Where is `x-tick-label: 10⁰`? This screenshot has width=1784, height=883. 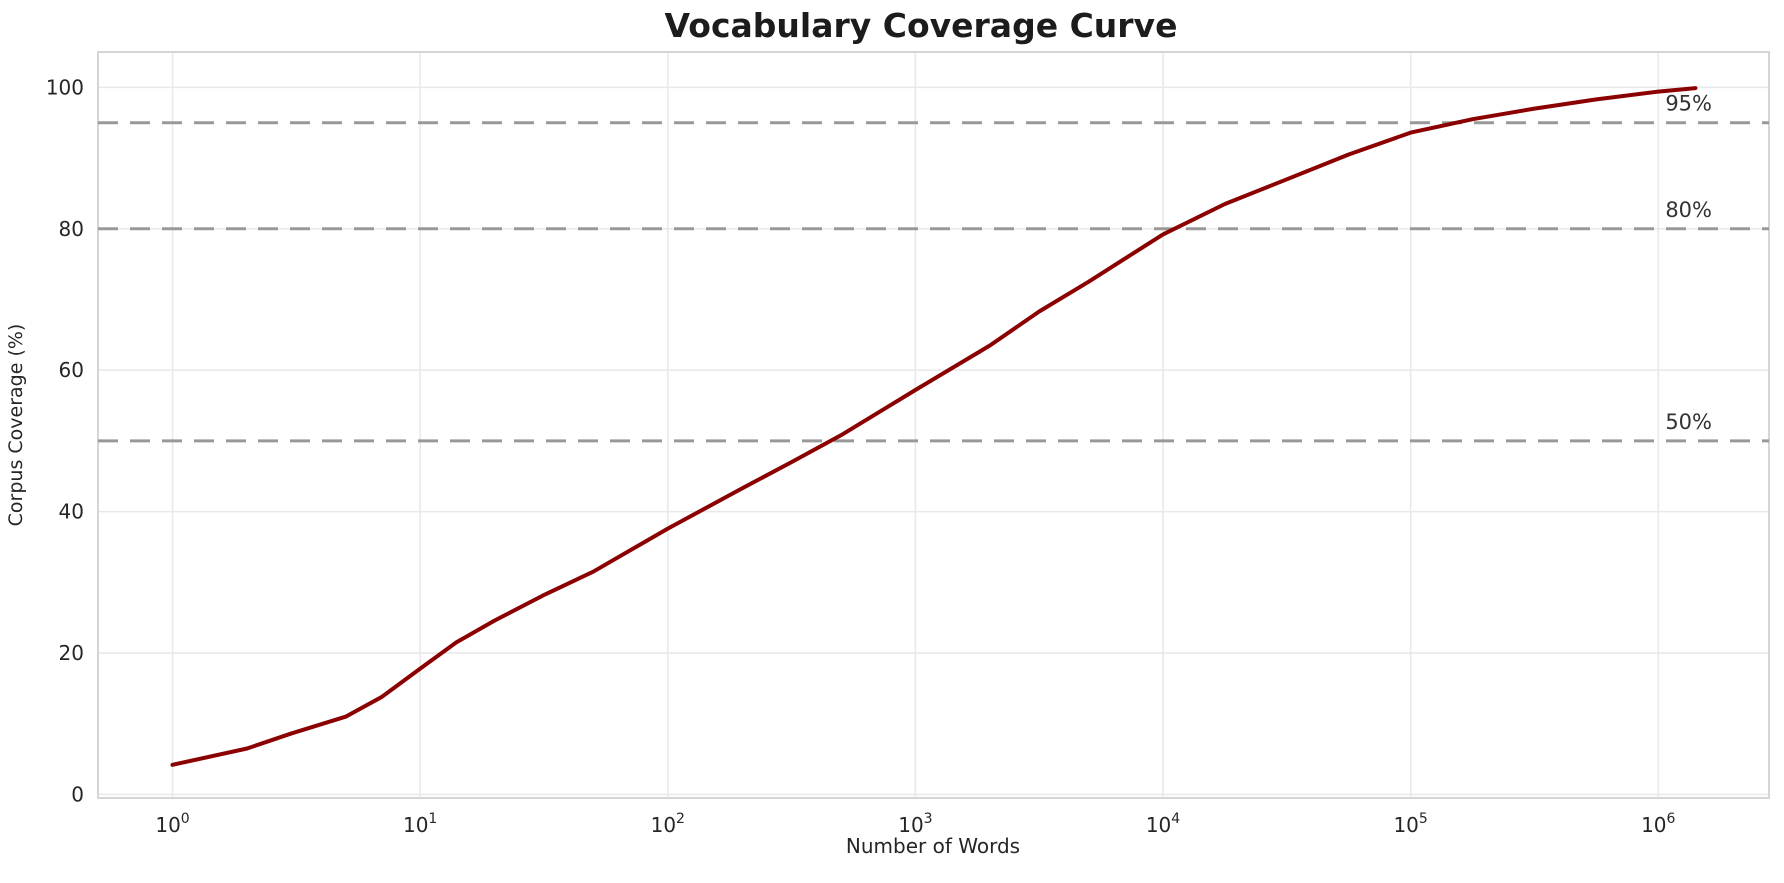
x-tick-label: 10⁰ is located at coordinates (172, 824).